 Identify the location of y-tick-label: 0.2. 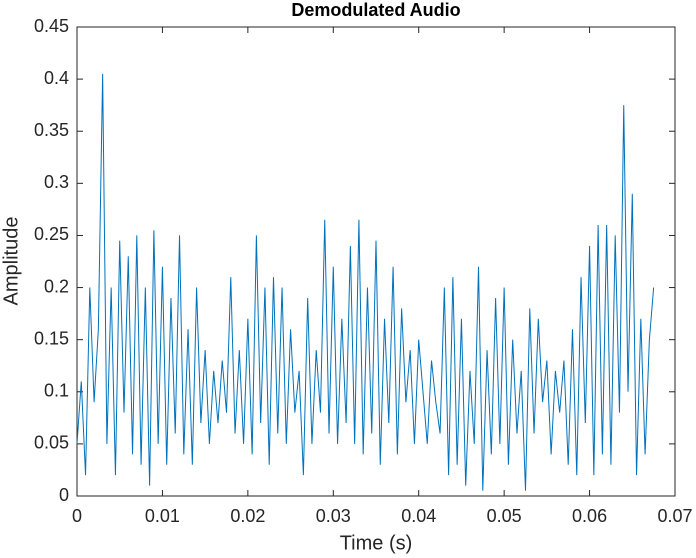
(56, 286).